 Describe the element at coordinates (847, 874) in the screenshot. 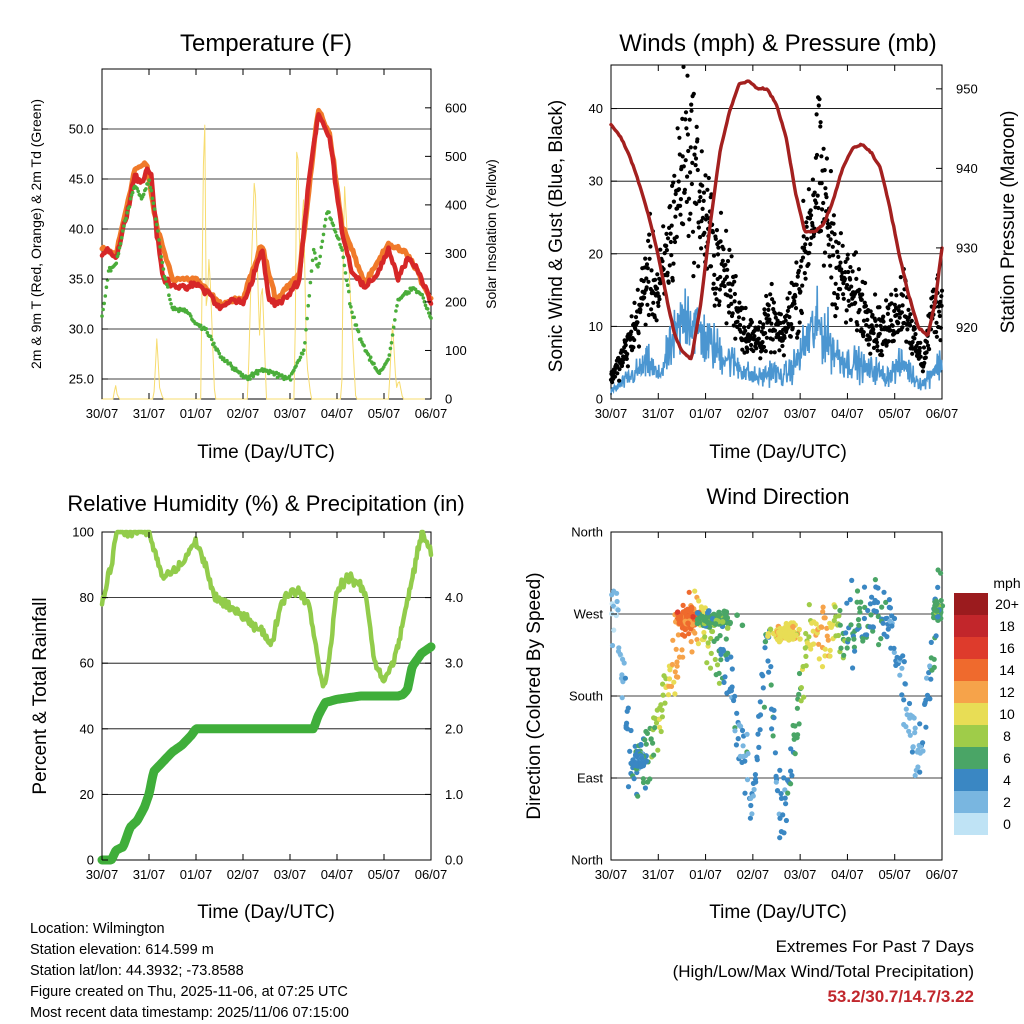

I see `direction-xtick-label: 04/07` at that location.